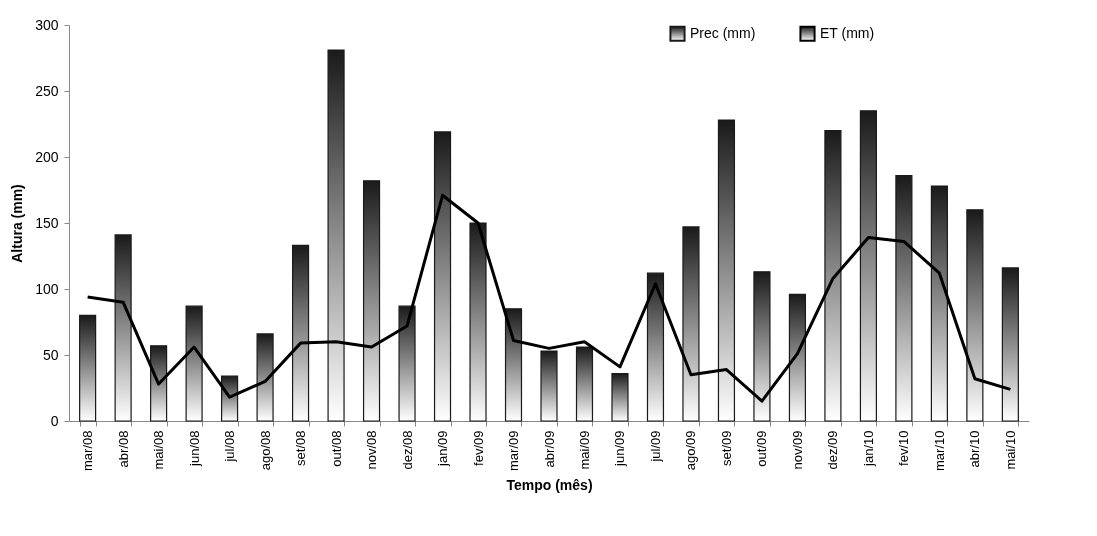  I want to click on x-tick-label: mai/08, so click(159, 450).